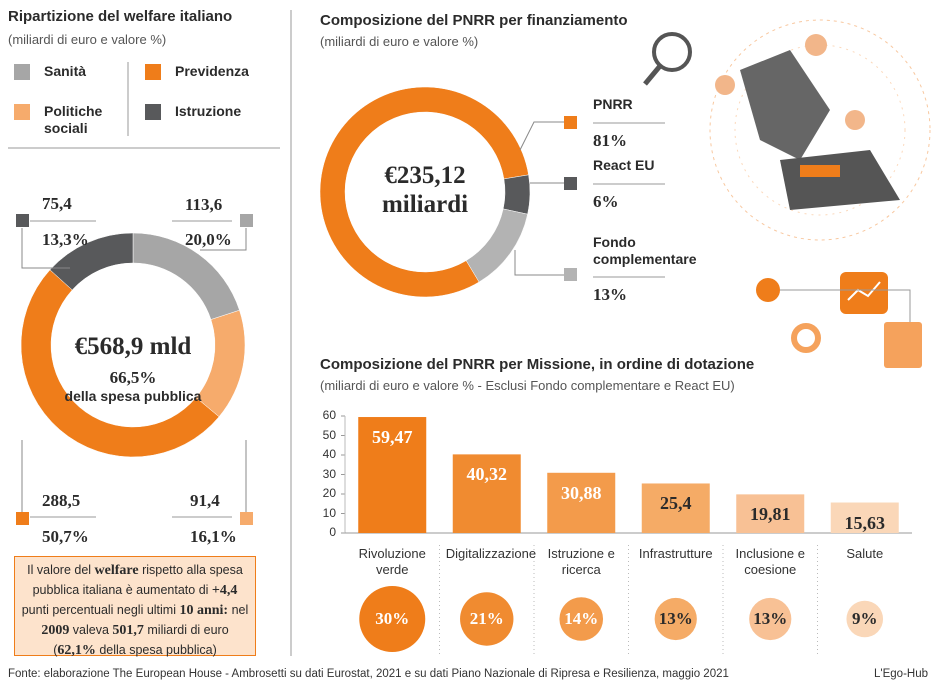  Describe the element at coordinates (65, 536) in the screenshot. I see `percent-label: 50,7%` at that location.